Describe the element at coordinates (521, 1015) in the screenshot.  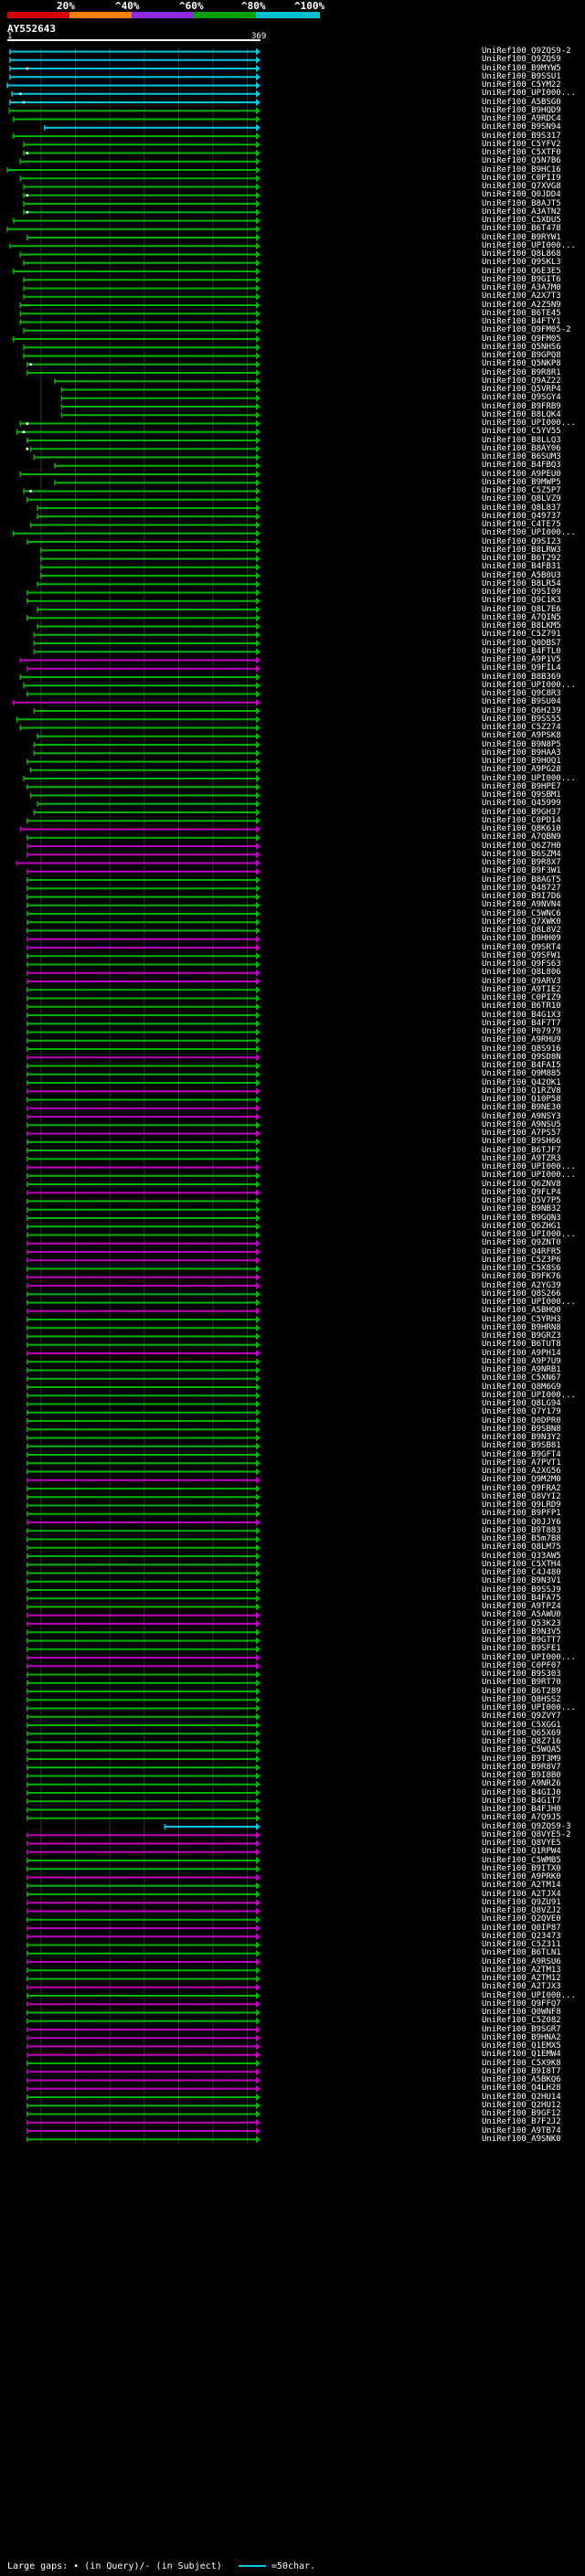
I see `hit-label: UniRef100_B4G1X3` at that location.